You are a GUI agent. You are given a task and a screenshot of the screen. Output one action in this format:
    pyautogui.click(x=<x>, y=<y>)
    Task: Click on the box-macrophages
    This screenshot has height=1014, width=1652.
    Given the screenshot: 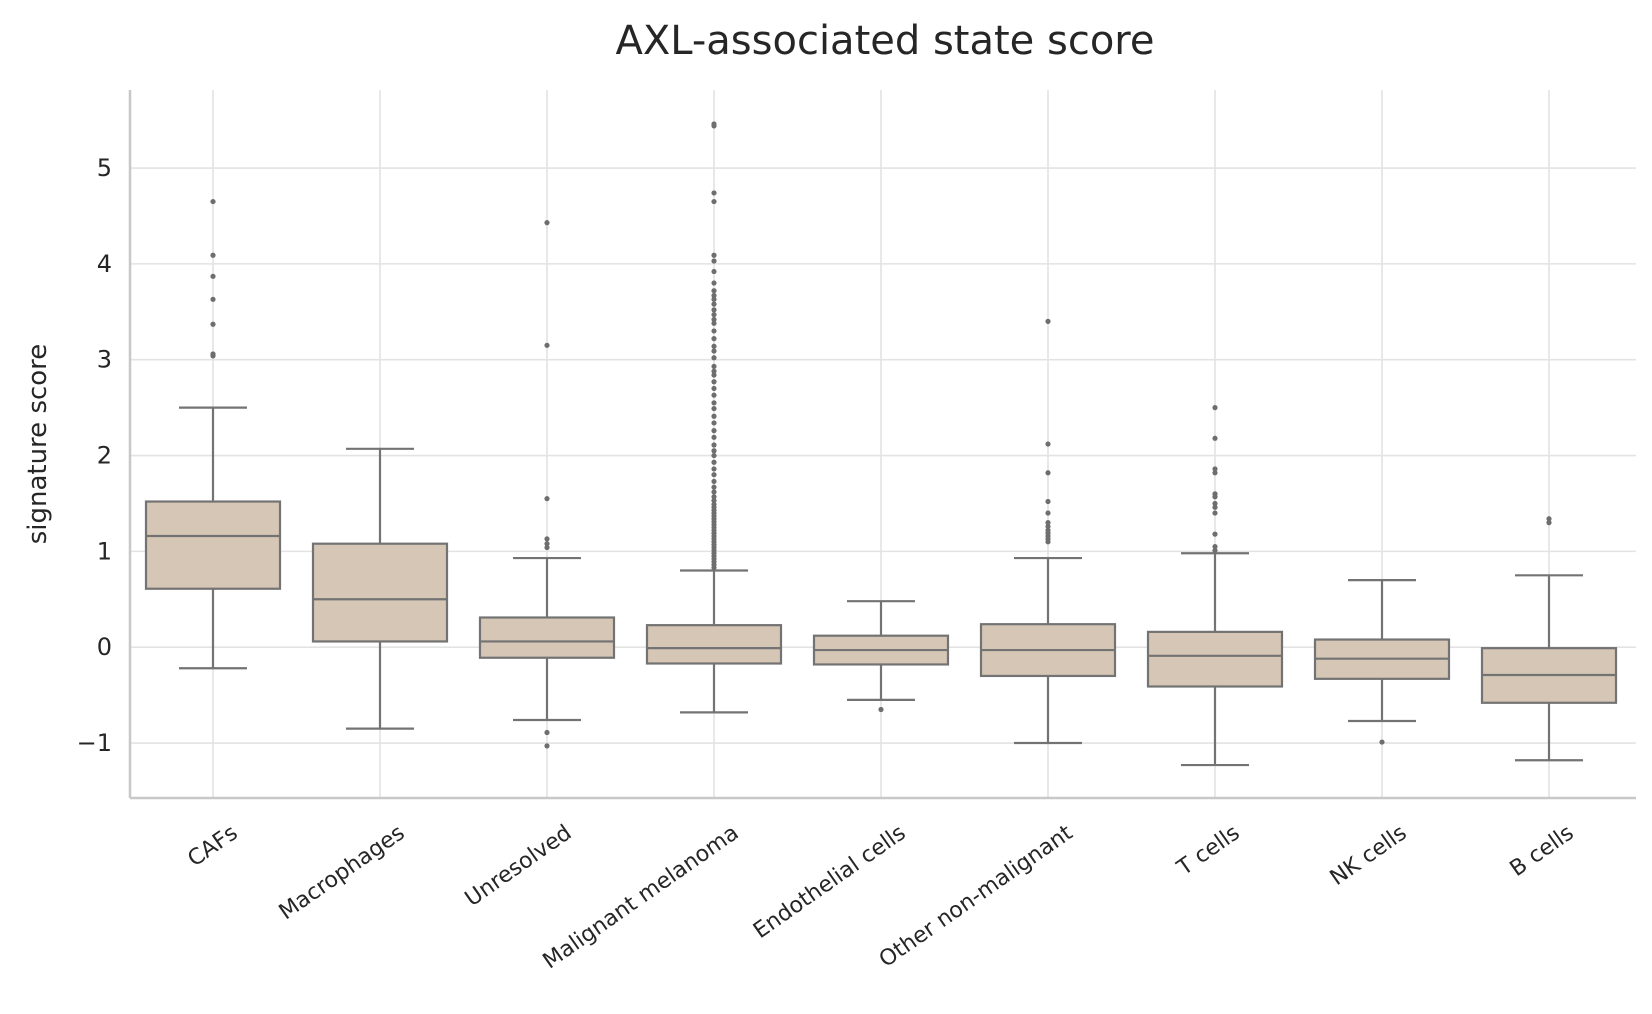 What is the action you would take?
    pyautogui.click(x=380, y=588)
    